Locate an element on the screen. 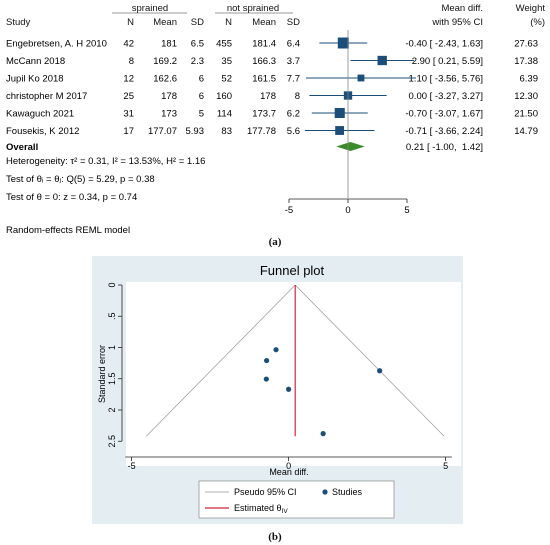  pseudo-ci-right is located at coordinates (369, 360).